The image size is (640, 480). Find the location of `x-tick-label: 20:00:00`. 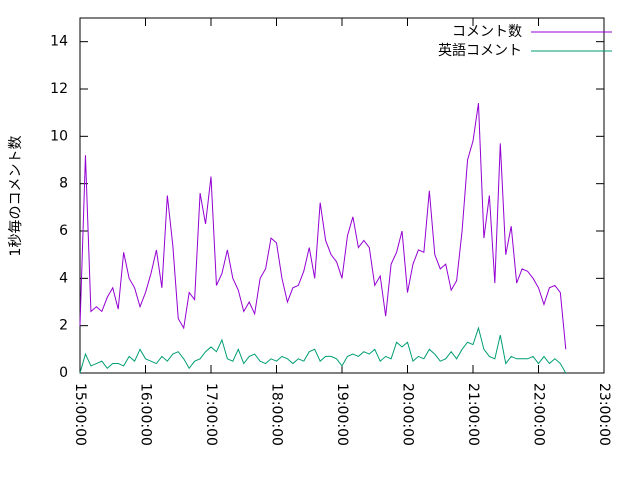

x-tick-label: 20:00:00 is located at coordinates (408, 414).